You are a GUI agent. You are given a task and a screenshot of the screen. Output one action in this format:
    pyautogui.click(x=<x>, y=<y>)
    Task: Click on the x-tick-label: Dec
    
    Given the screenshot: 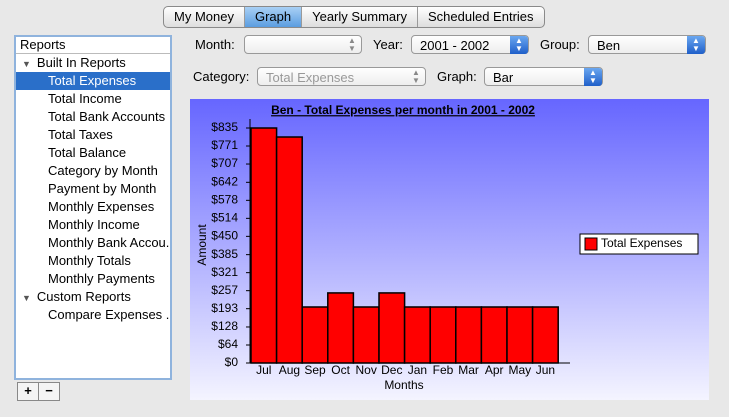 What is the action you would take?
    pyautogui.click(x=391, y=370)
    